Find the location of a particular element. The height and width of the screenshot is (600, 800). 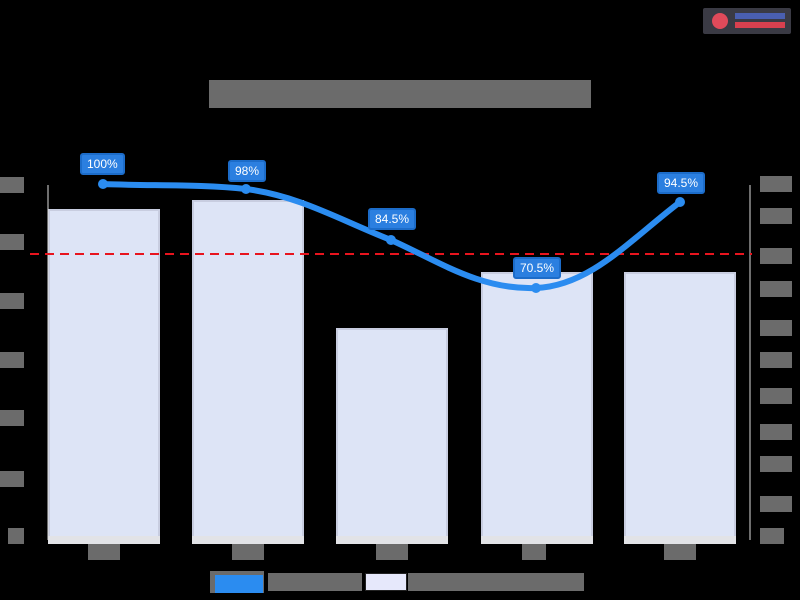

x-axis-label: [cat3] is located at coordinates (392, 552).